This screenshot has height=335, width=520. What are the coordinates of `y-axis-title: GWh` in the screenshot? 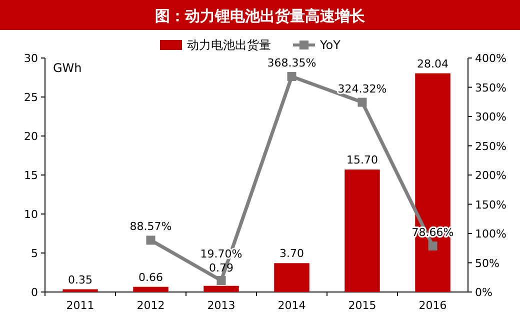 It's located at (67, 68).